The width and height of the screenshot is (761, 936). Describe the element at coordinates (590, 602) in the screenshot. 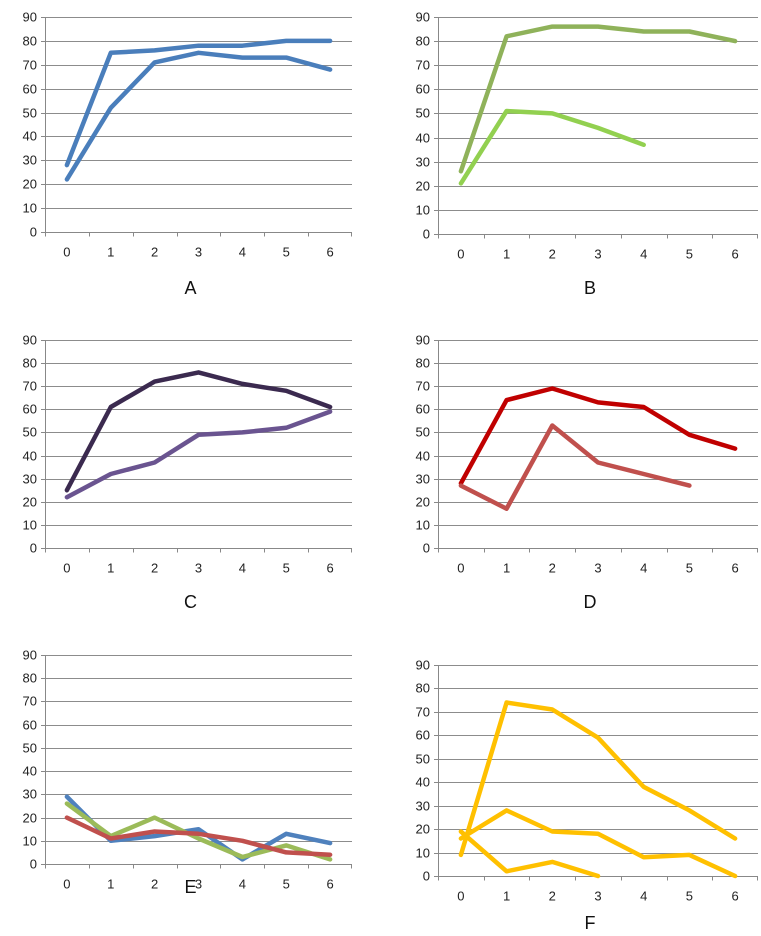

I see `panel-label: D` at that location.